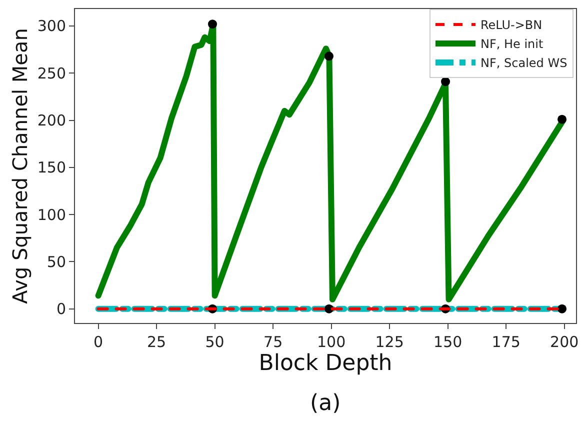 The height and width of the screenshot is (423, 587). I want to click on legend-label: ReLU->BN, so click(511, 25).